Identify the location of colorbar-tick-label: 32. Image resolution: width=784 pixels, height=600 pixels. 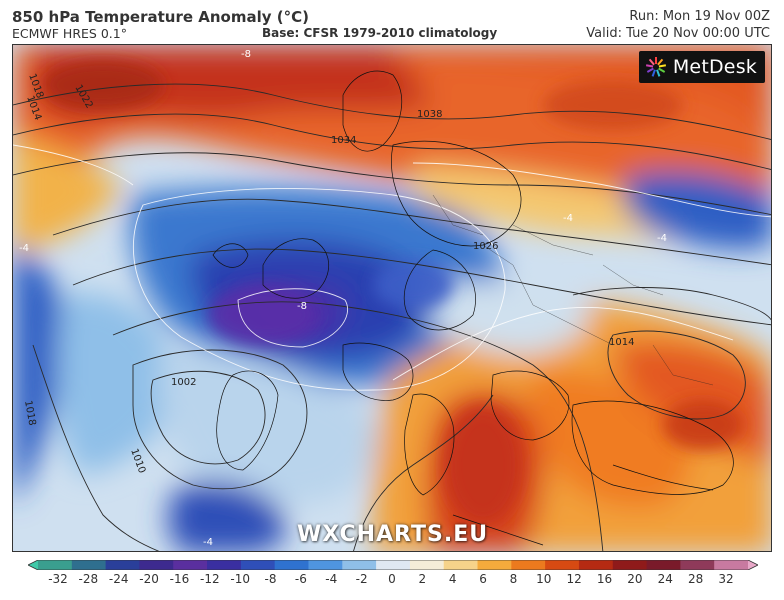
(726, 579).